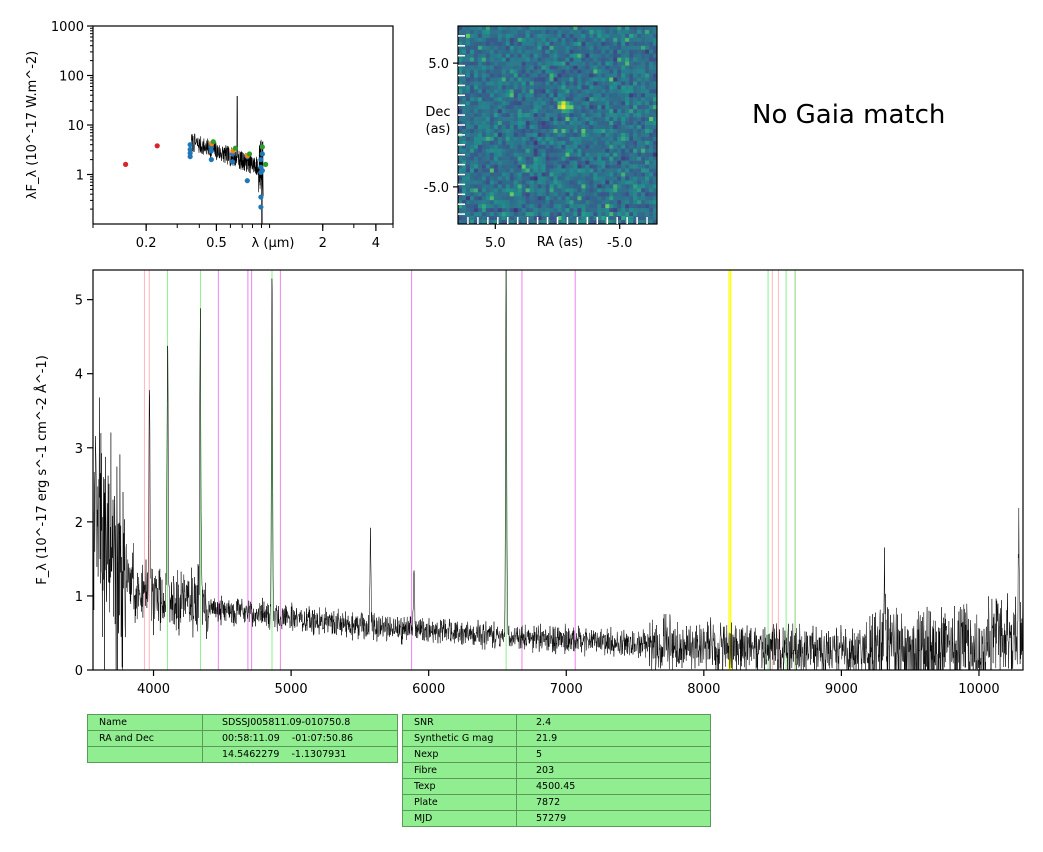 The height and width of the screenshot is (852, 1043). Describe the element at coordinates (558, 125) in the screenshot. I see `cutout-pixels` at that location.